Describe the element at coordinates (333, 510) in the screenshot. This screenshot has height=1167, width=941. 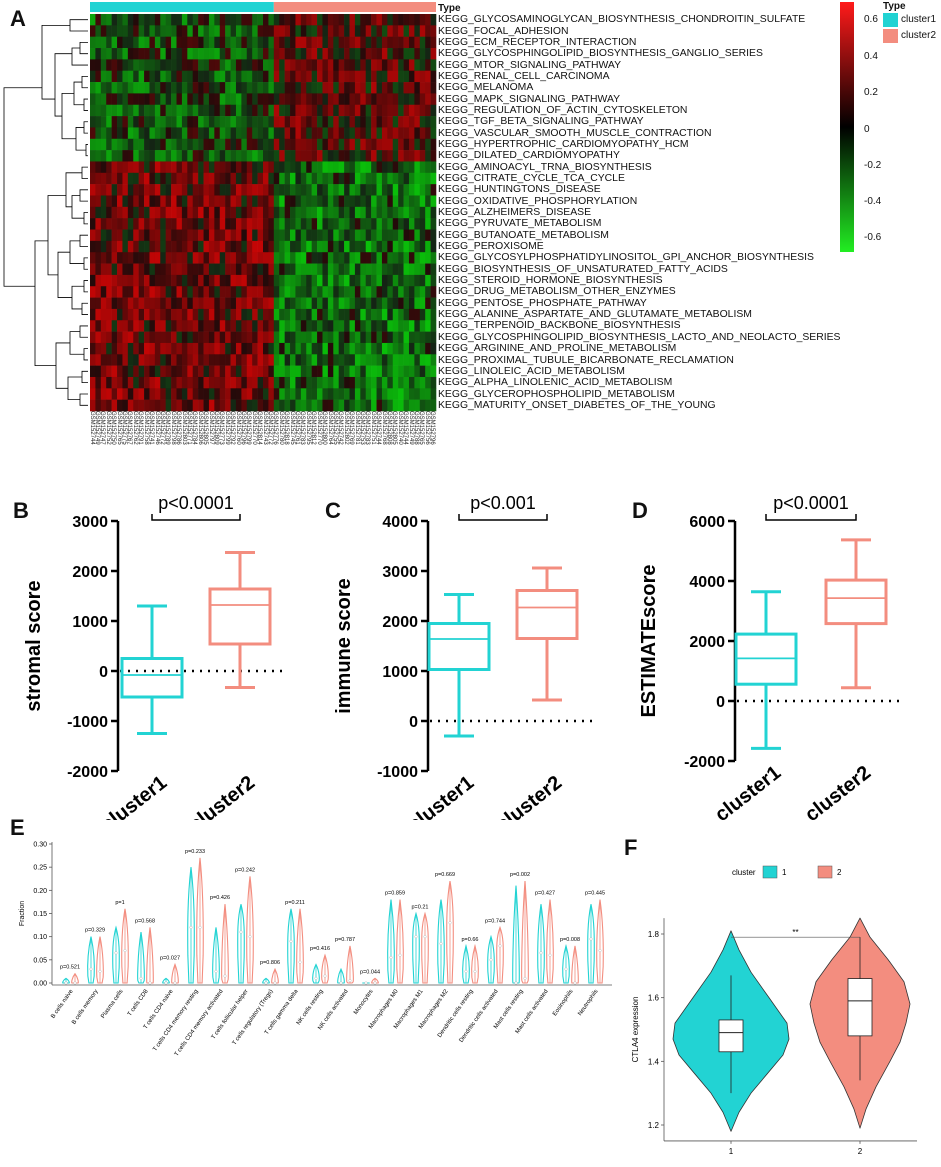
I see `panel-label-c: C` at that location.